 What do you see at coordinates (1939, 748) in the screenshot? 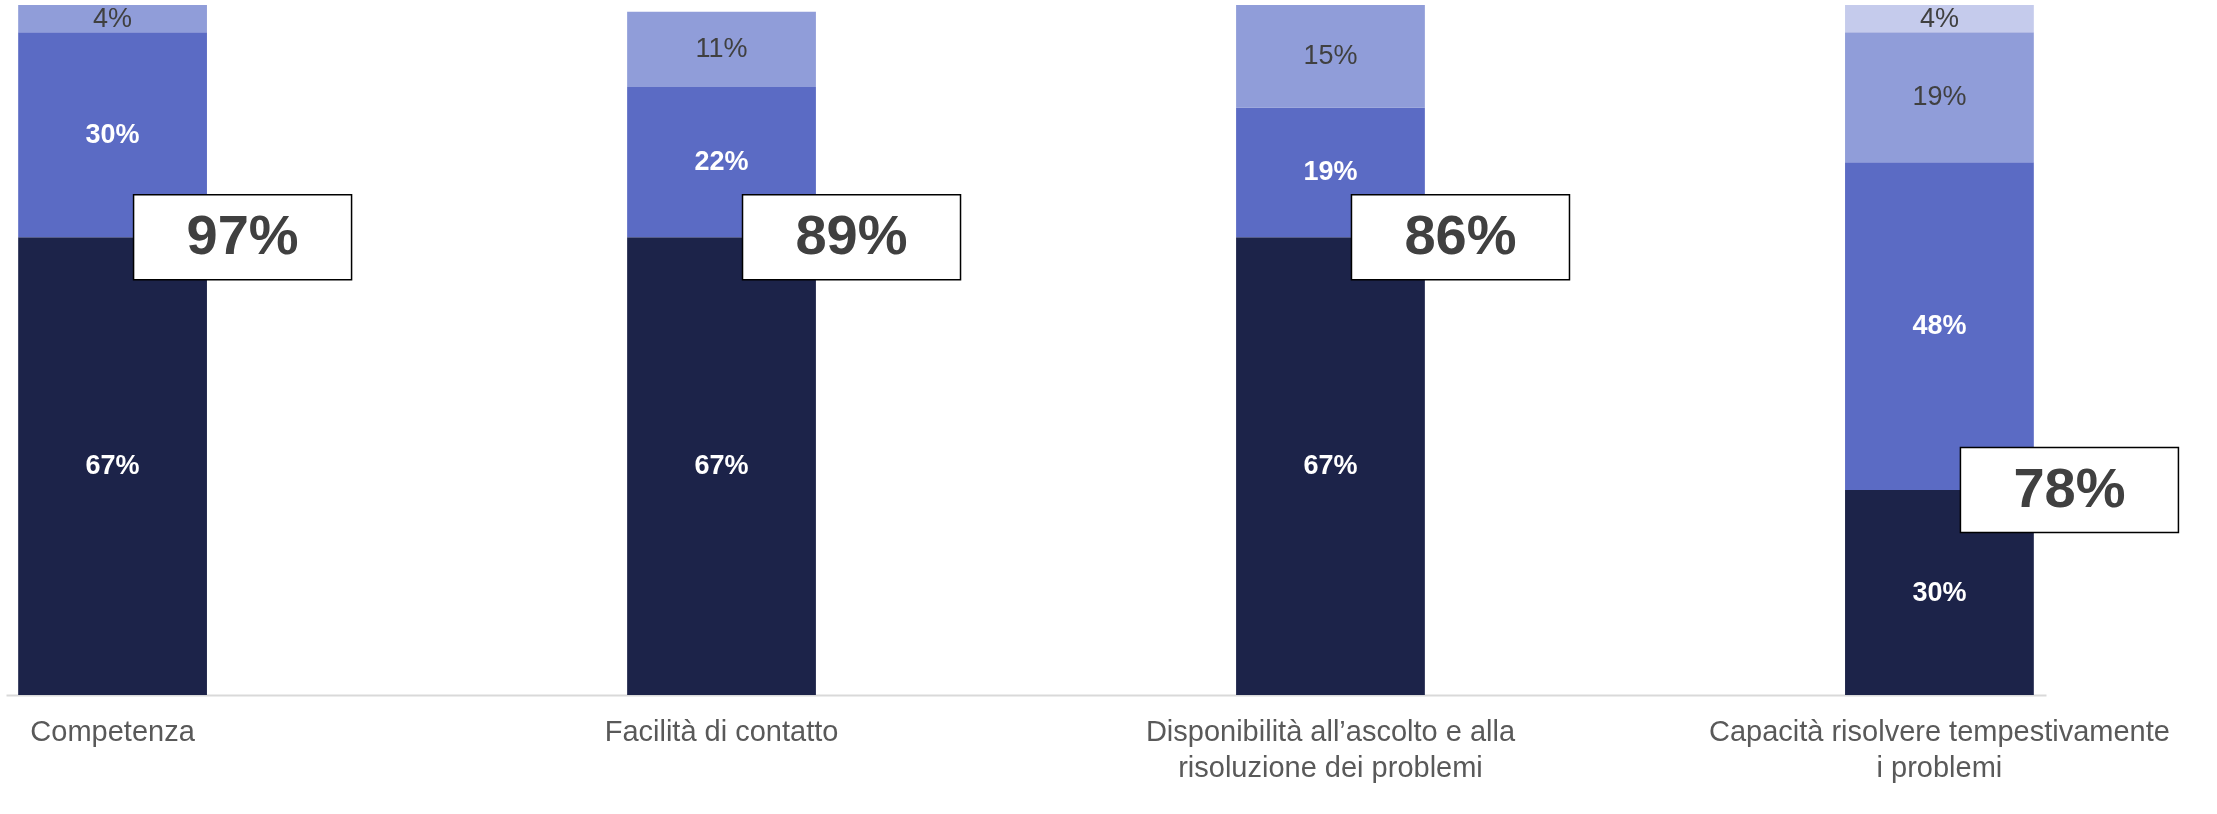
I see `x-tick-label: Capacità risolvere tempestivamente i problemi` at bounding box center [1939, 748].